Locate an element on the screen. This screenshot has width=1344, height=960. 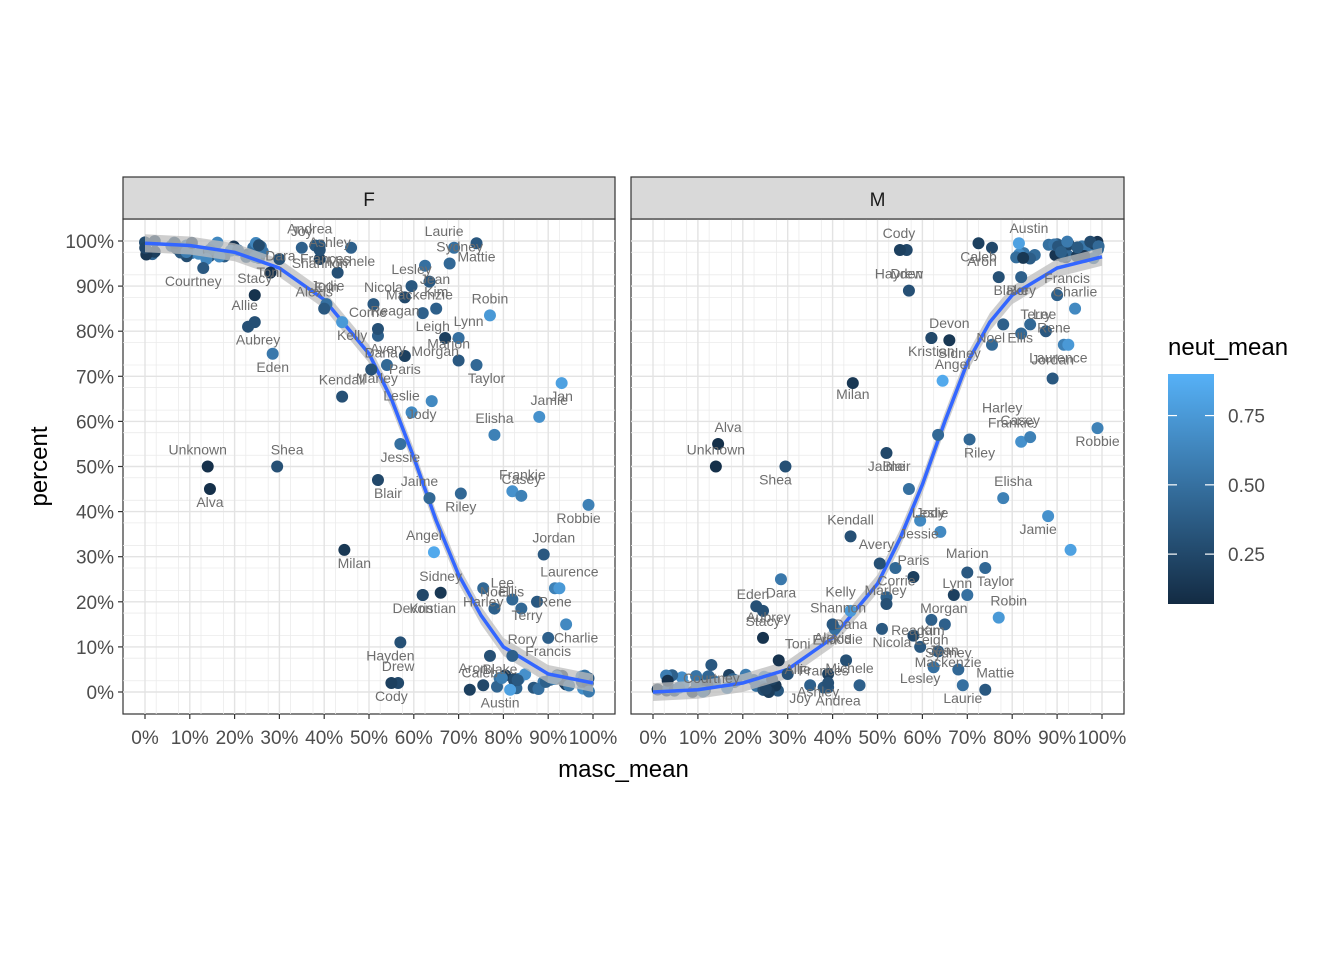
point-label: Kelly is located at coordinates (840, 592).